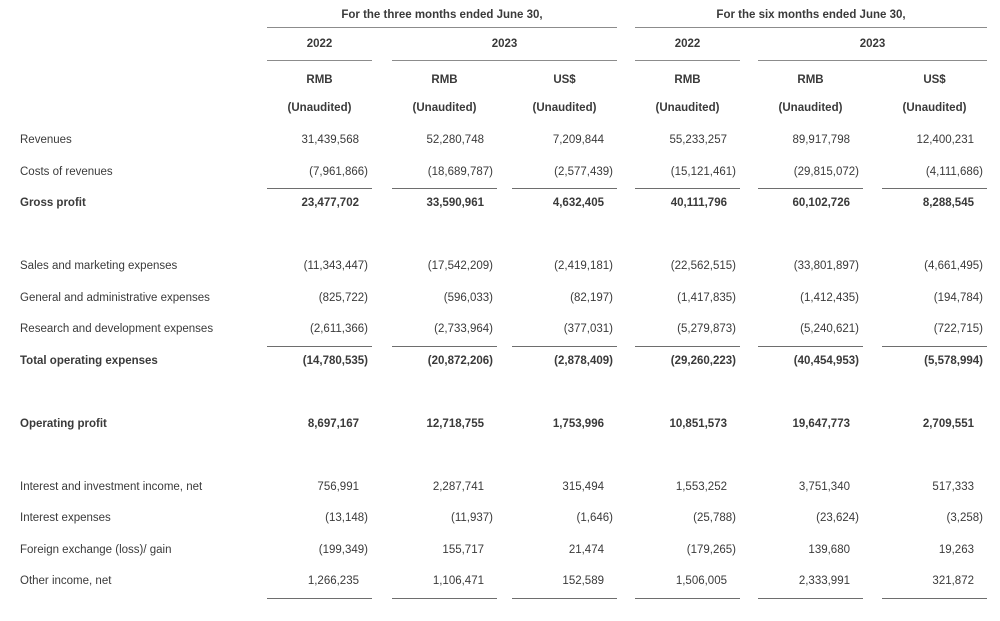  What do you see at coordinates (96, 549) in the screenshot?
I see `row-label: Foreign exchange (loss)/ gain` at bounding box center [96, 549].